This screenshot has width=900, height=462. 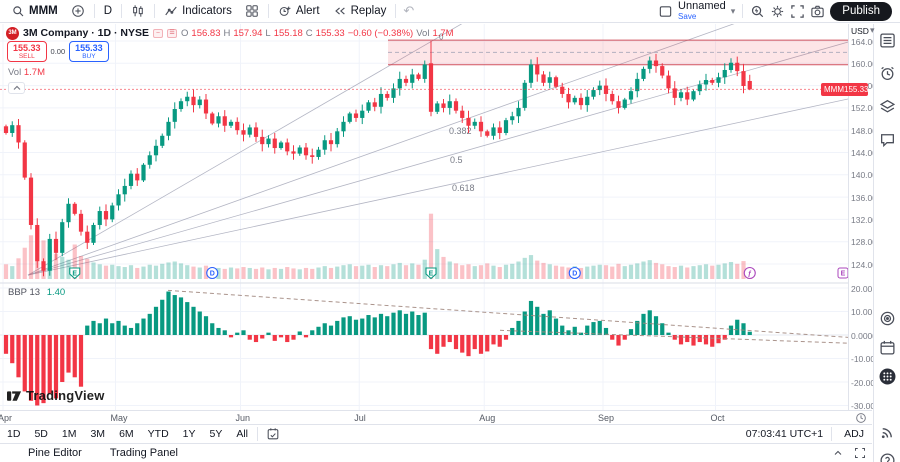 I want to click on svg-text: 0.5, so click(x=456, y=160).